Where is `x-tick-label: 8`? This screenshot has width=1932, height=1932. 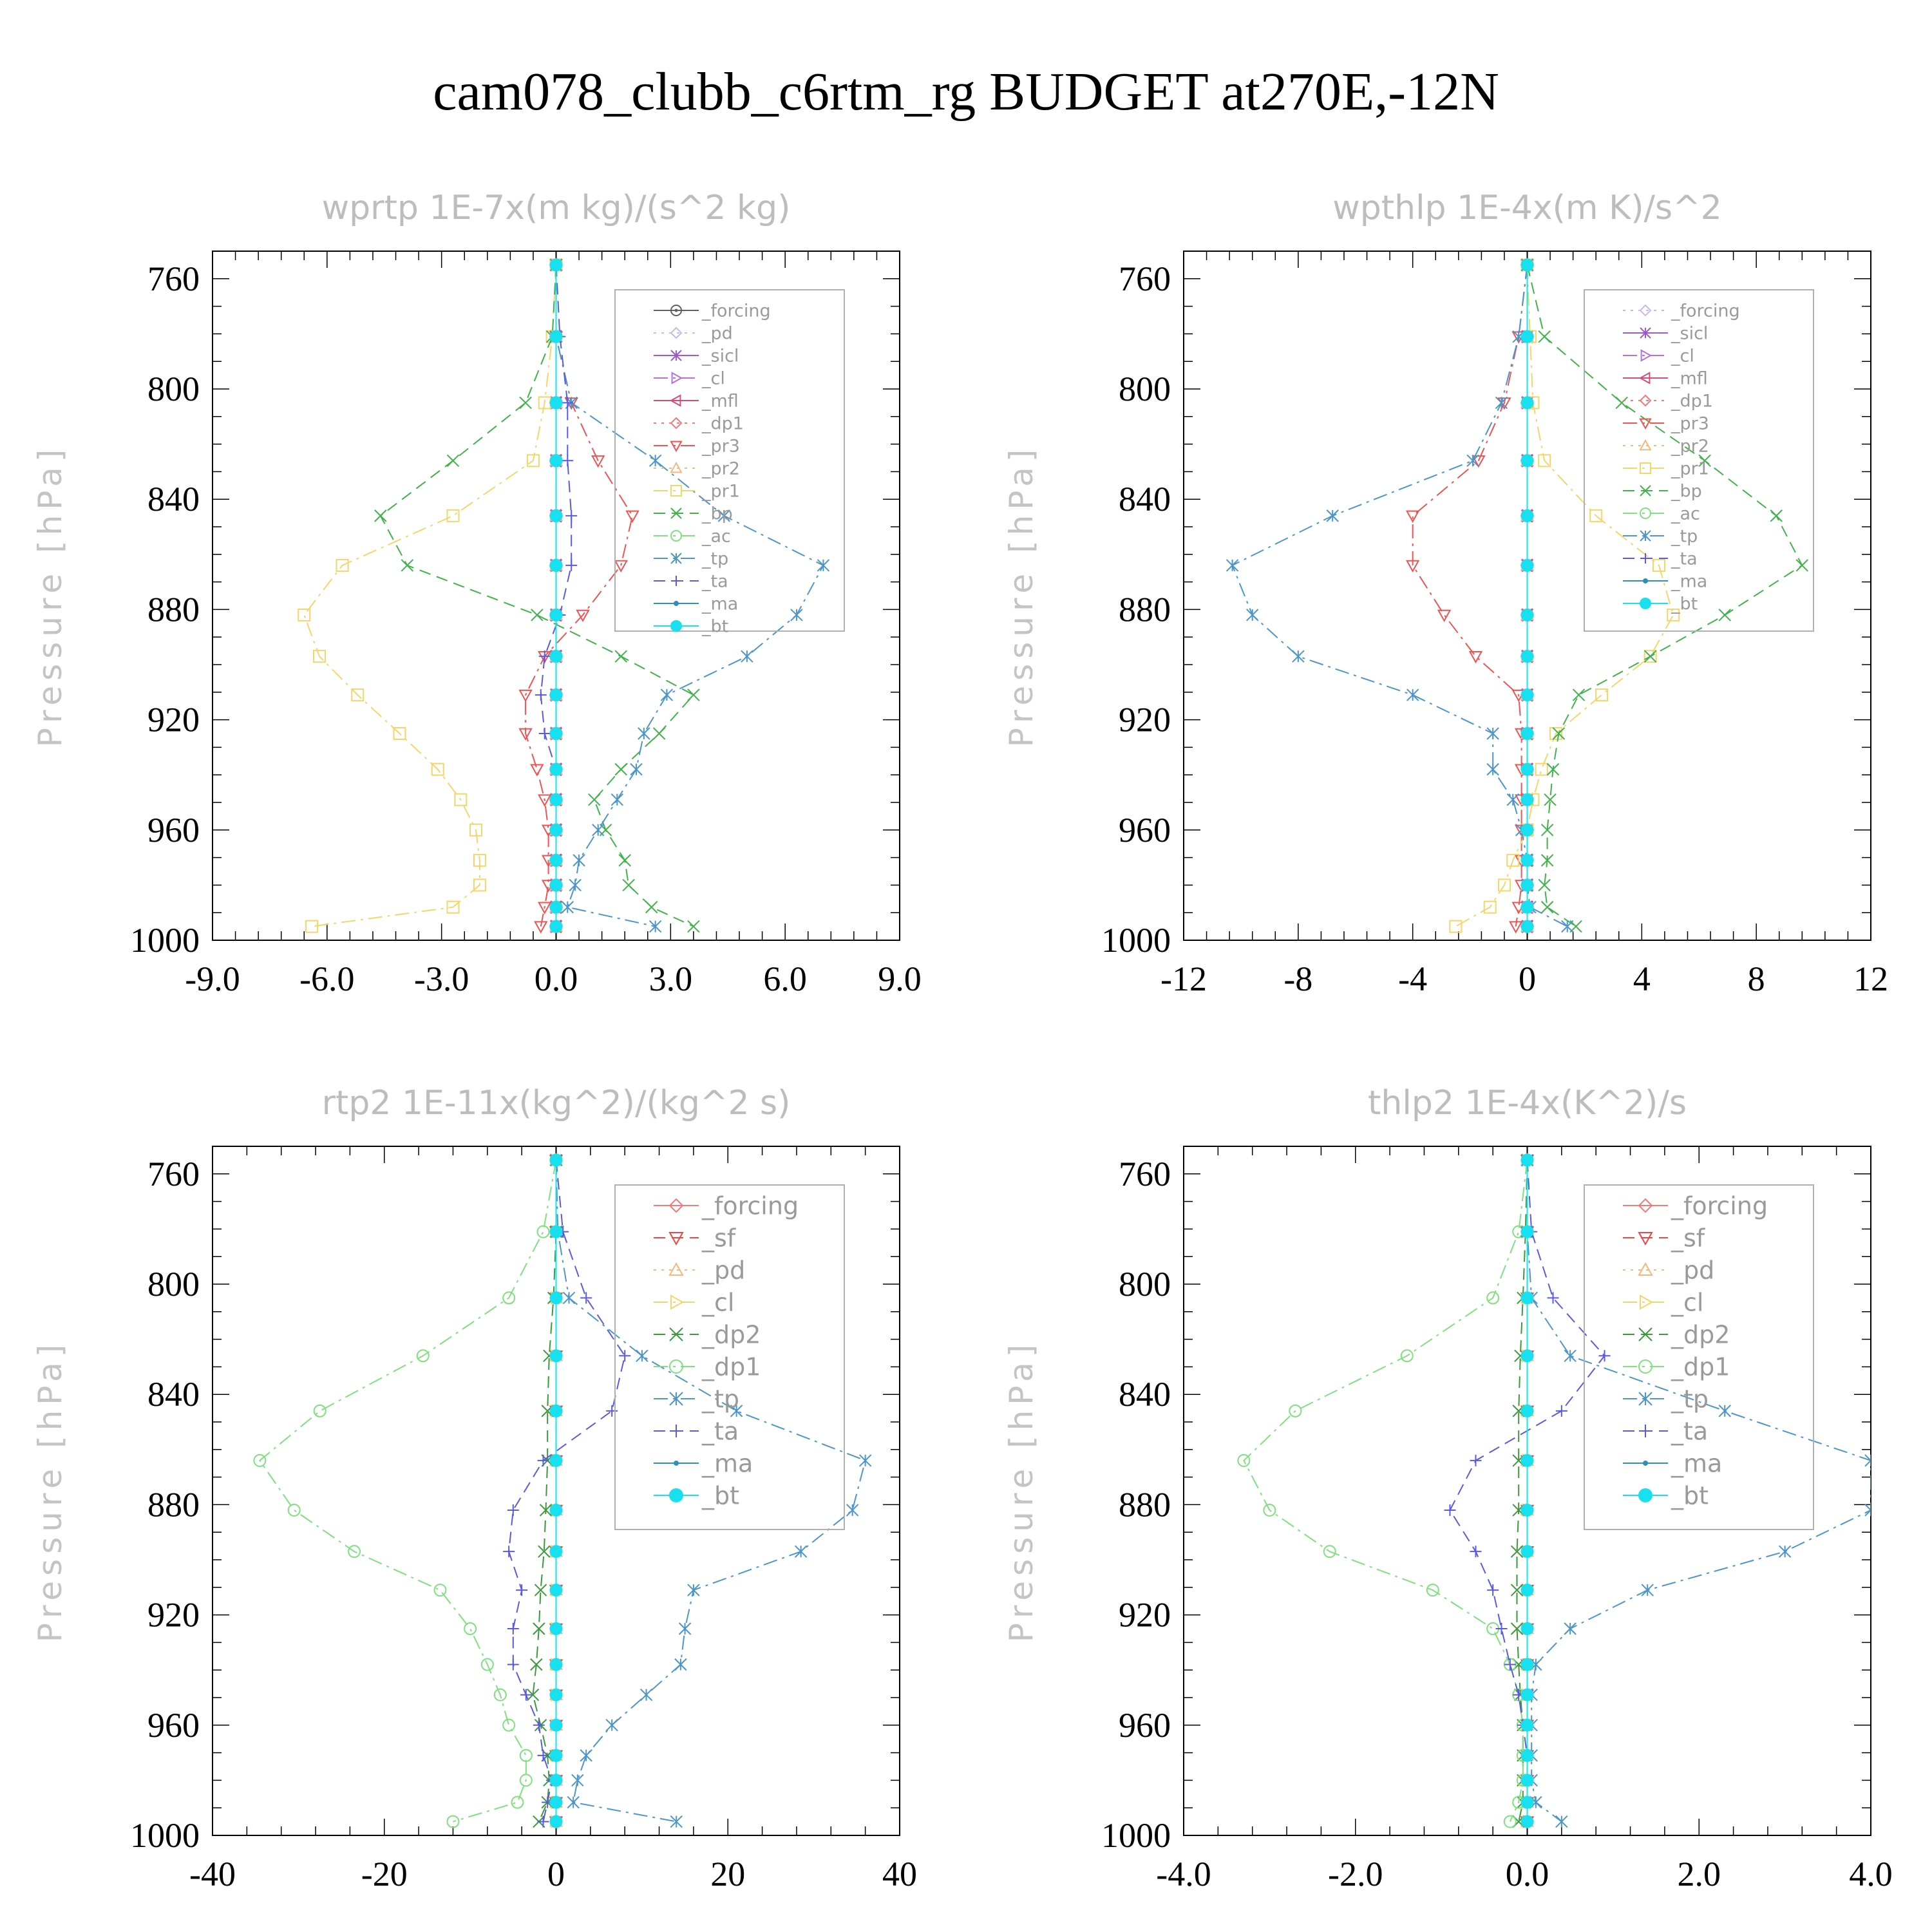 x-tick-label: 8 is located at coordinates (1756, 979).